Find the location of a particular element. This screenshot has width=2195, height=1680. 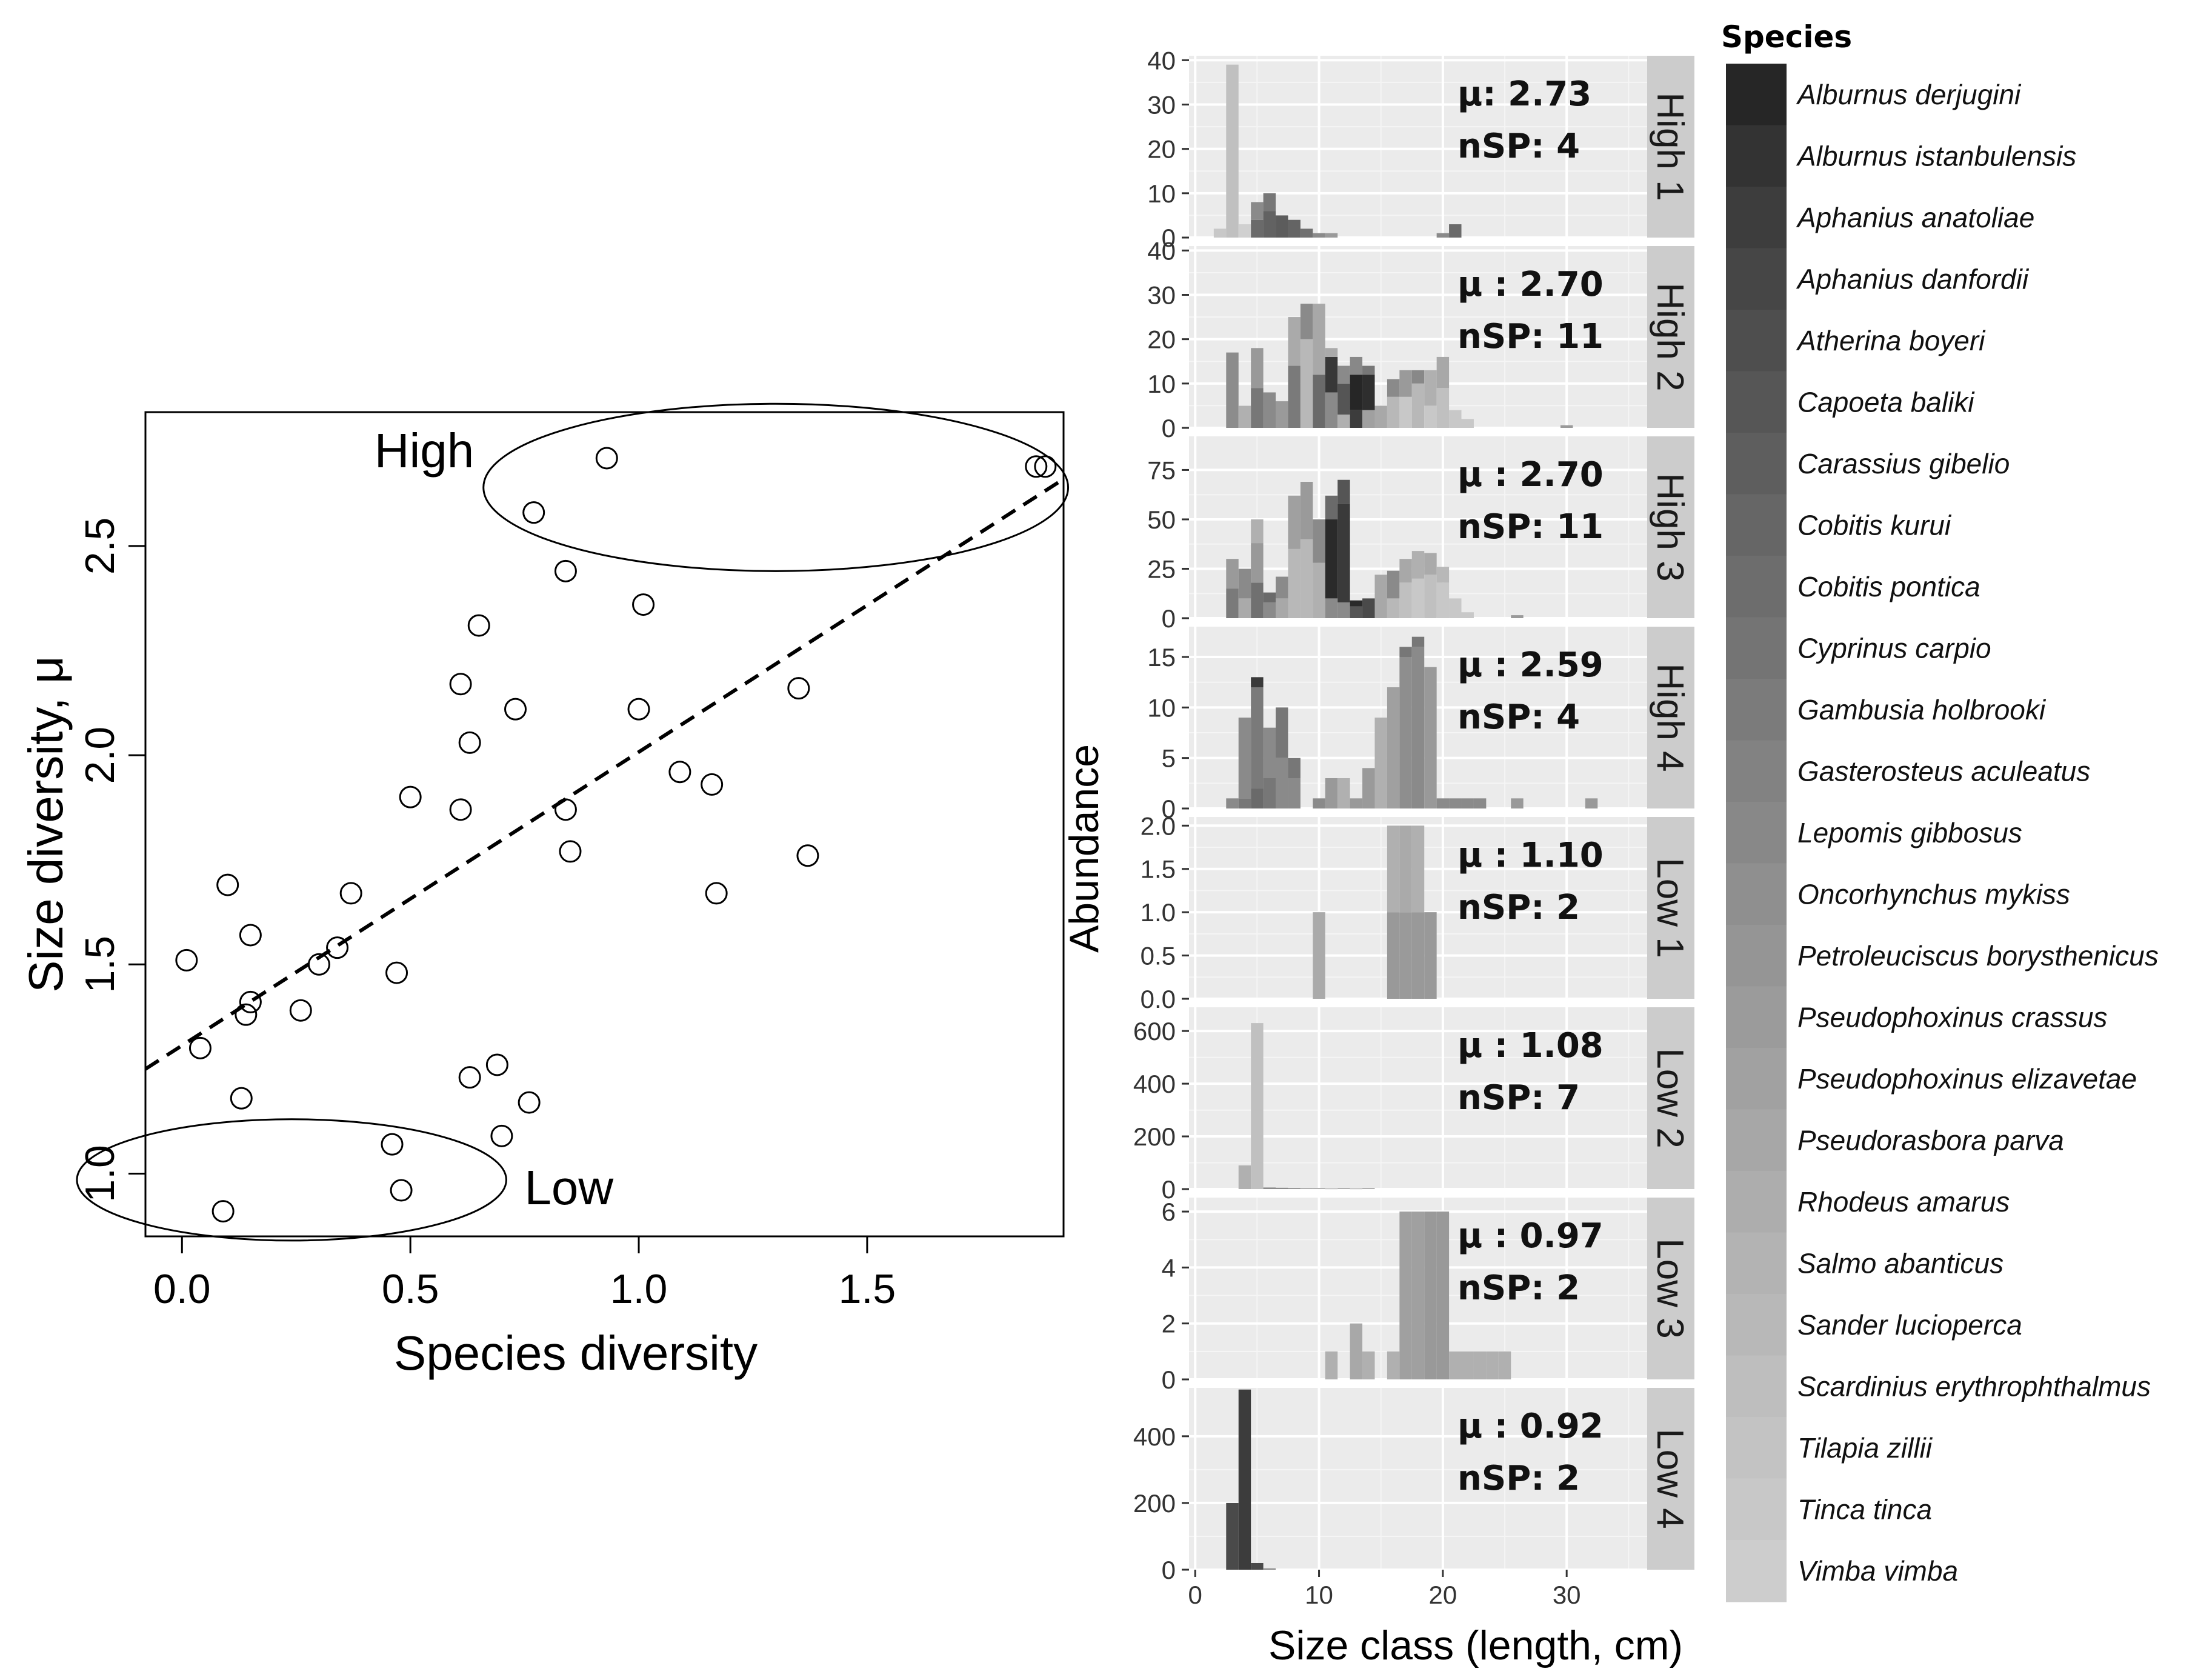

facet-strip-label: Low 1 is located at coordinates (1670, 908).